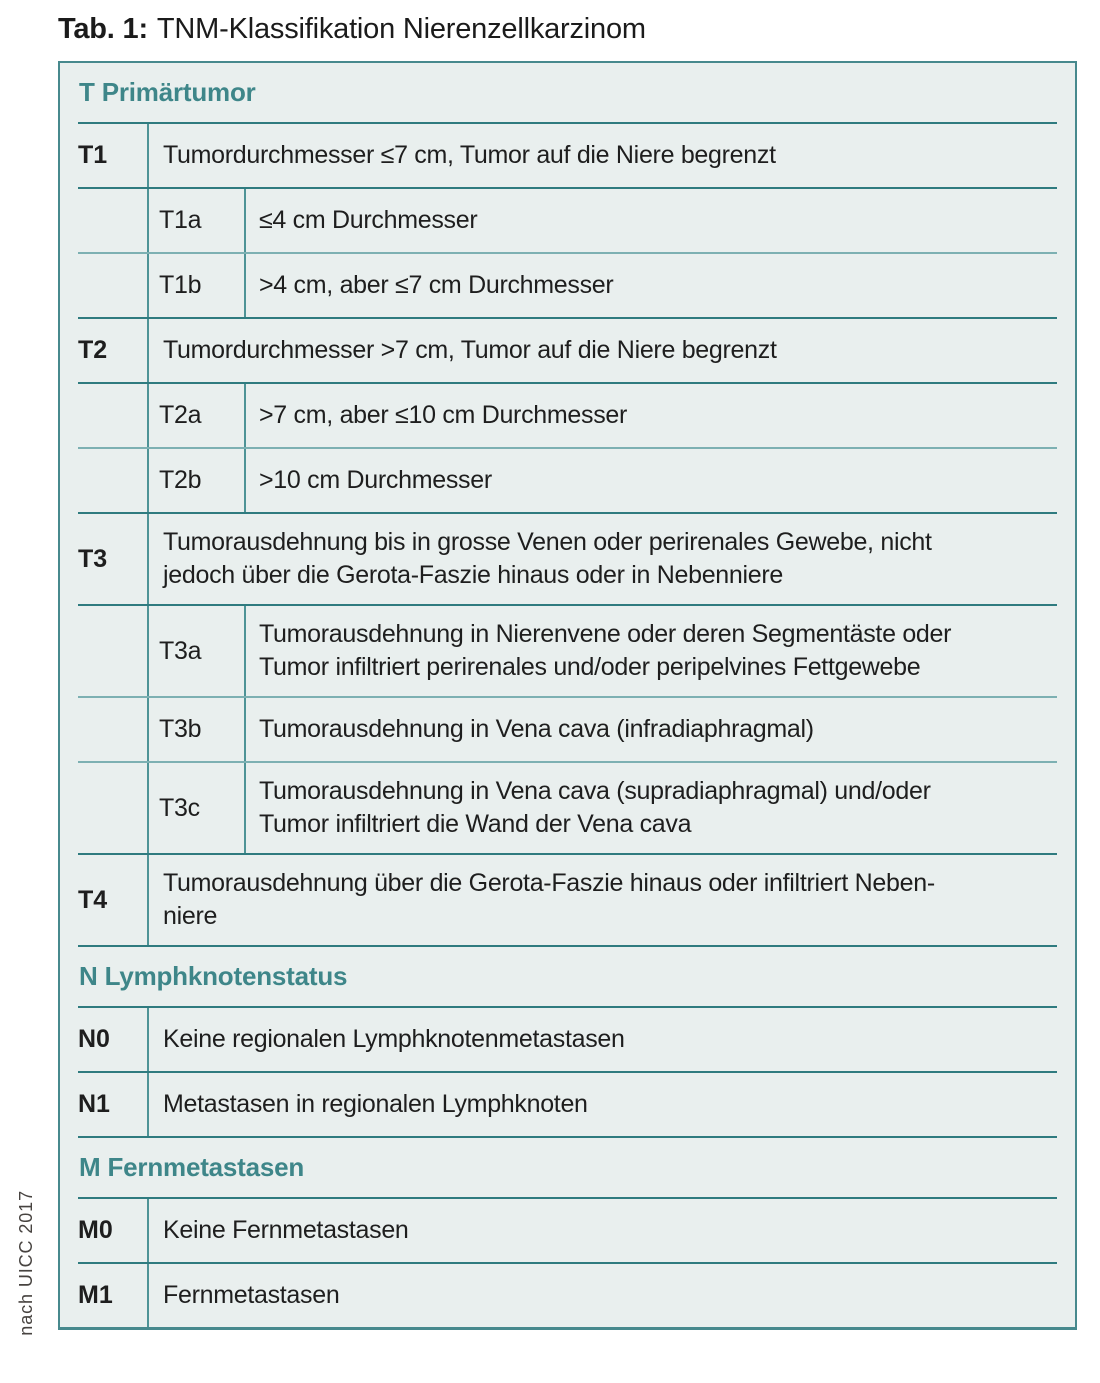  I want to click on row-subcode: T2a, so click(195, 415).